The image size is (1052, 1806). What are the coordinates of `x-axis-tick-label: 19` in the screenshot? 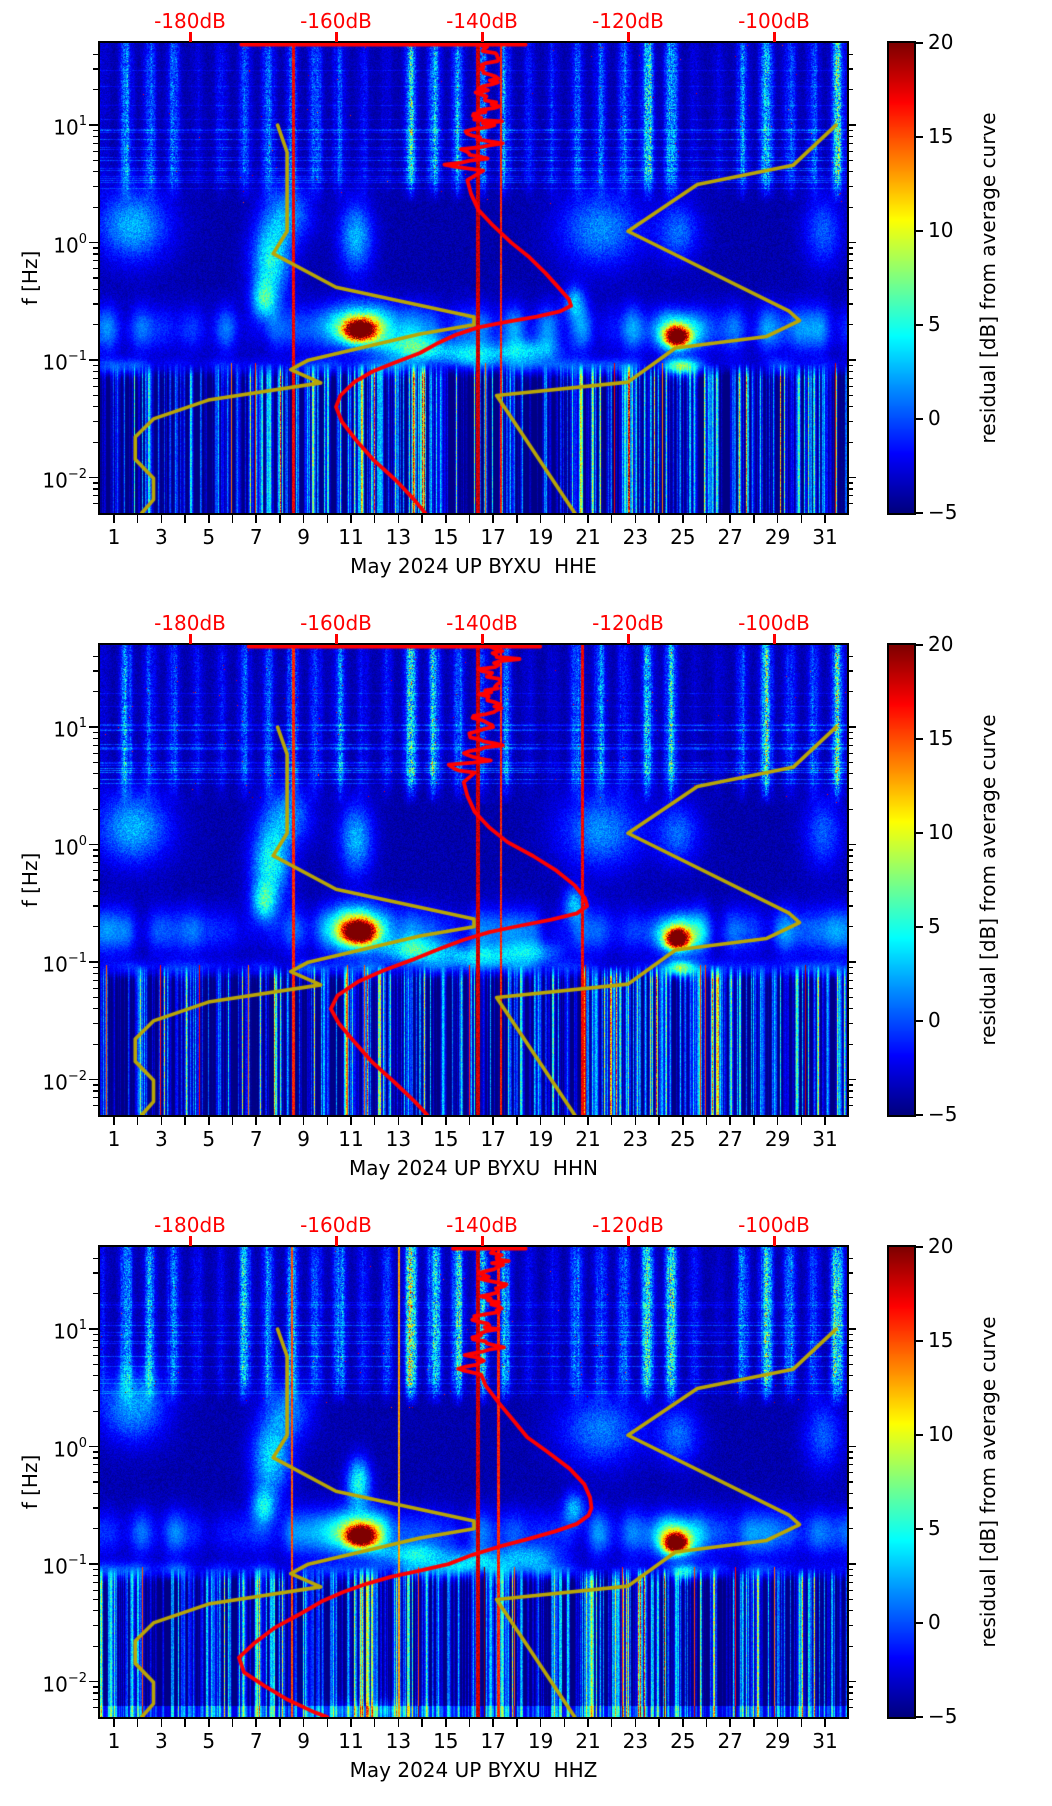 It's located at (540, 1741).